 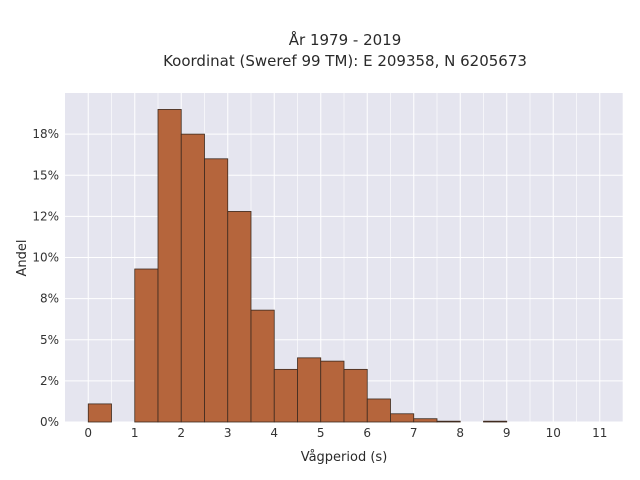 I want to click on x-tick-label: 1, so click(x=135, y=433).